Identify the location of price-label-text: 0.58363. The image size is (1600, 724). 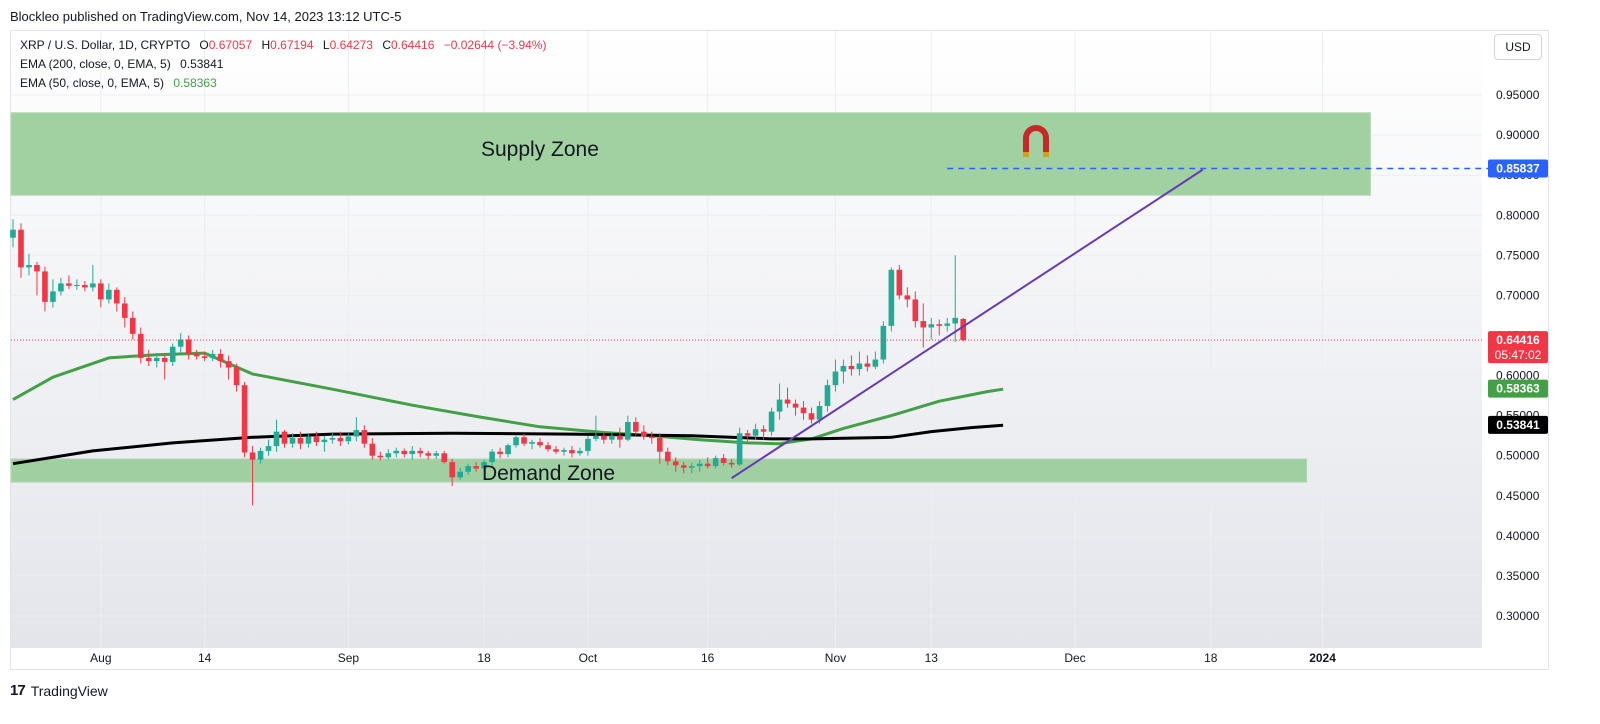
(1518, 389).